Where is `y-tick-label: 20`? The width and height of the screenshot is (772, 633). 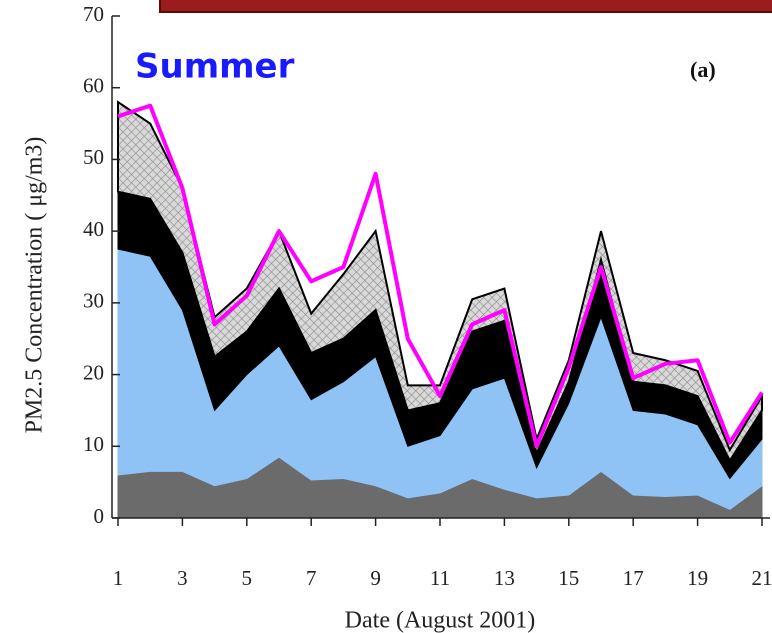
y-tick-label: 20 is located at coordinates (93, 372).